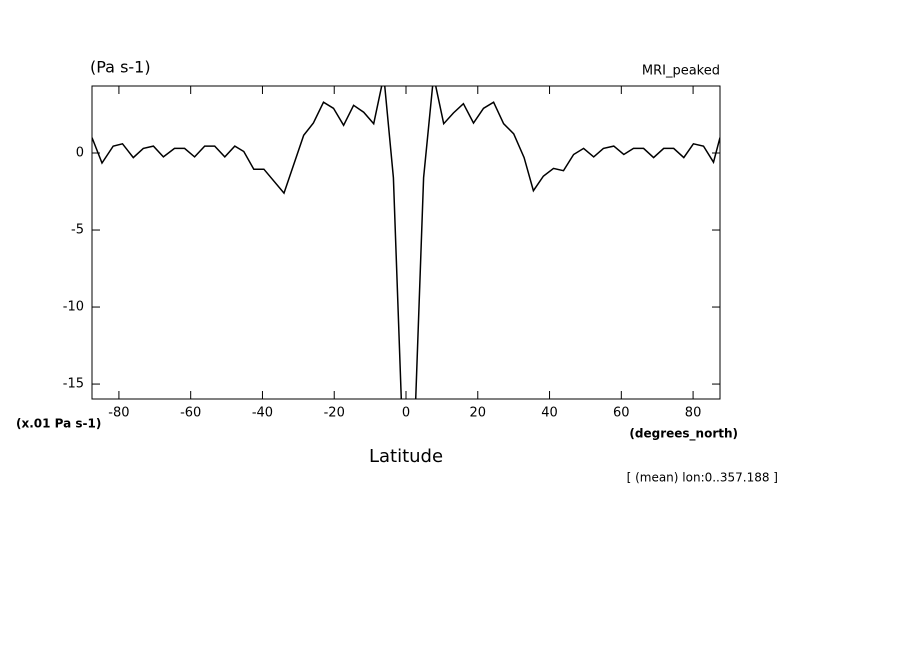 The height and width of the screenshot is (654, 904). Describe the element at coordinates (477, 413) in the screenshot. I see `x-tick-label: 20` at that location.